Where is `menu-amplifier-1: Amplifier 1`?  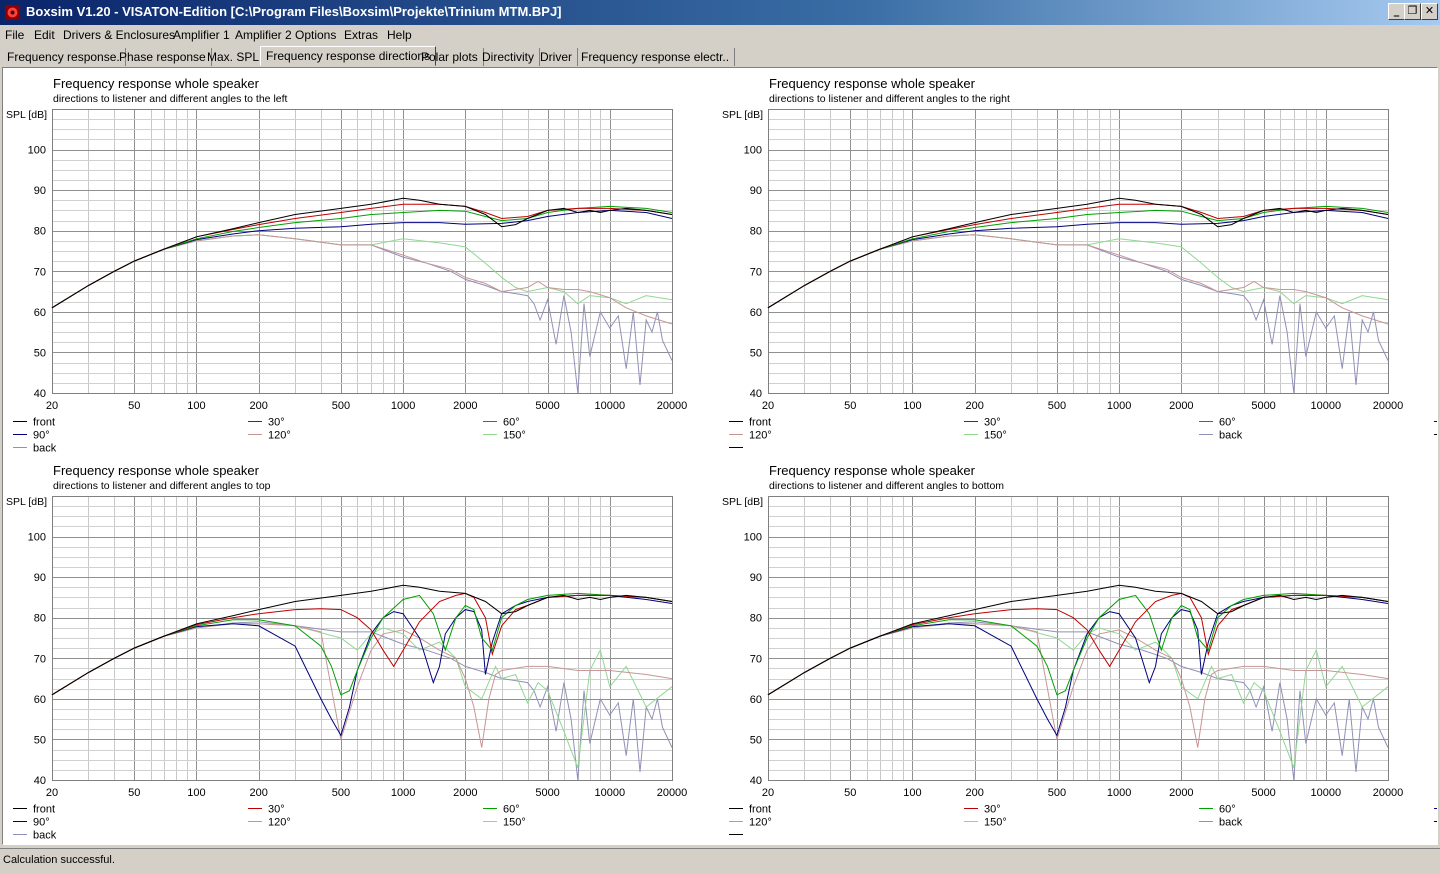
menu-amplifier-1: Amplifier 1 is located at coordinates (201, 35).